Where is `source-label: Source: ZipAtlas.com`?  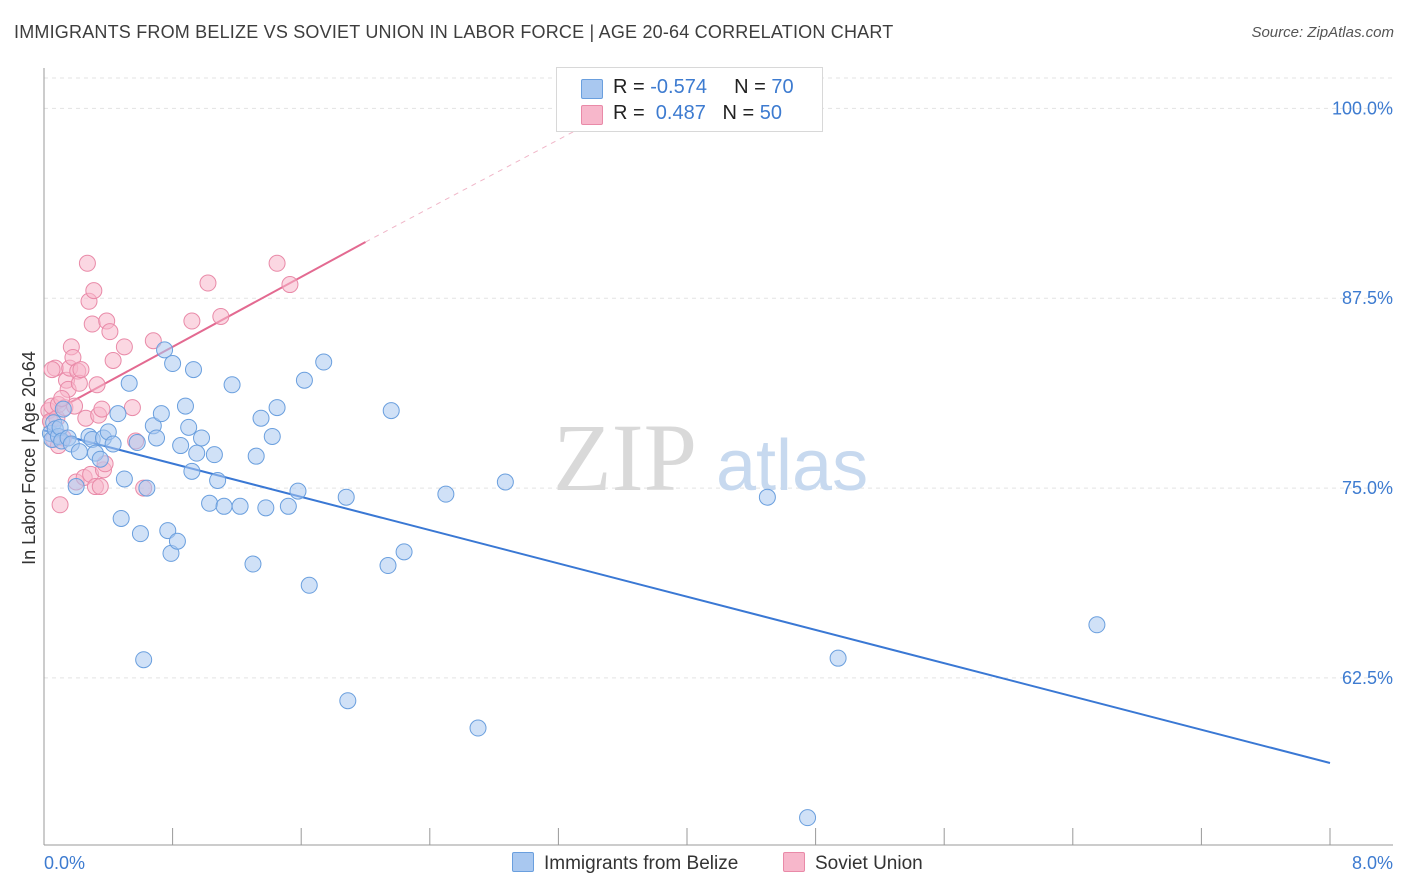 source-label: Source: ZipAtlas.com is located at coordinates (1322, 32).